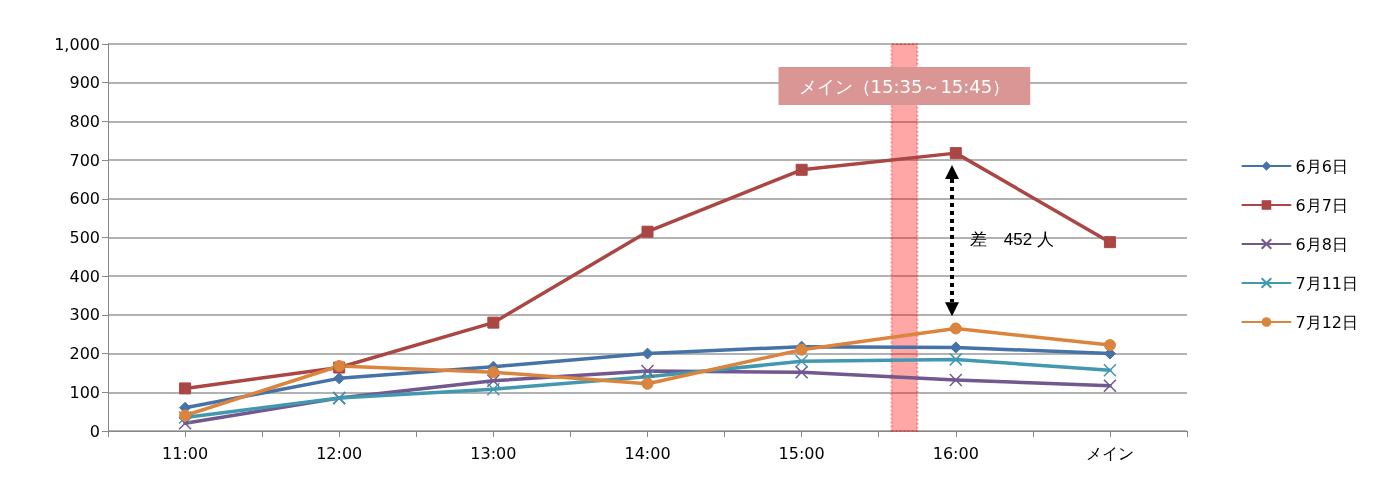 The width and height of the screenshot is (1381, 488). Describe the element at coordinates (94, 431) in the screenshot. I see `y-tick-label: 0` at that location.